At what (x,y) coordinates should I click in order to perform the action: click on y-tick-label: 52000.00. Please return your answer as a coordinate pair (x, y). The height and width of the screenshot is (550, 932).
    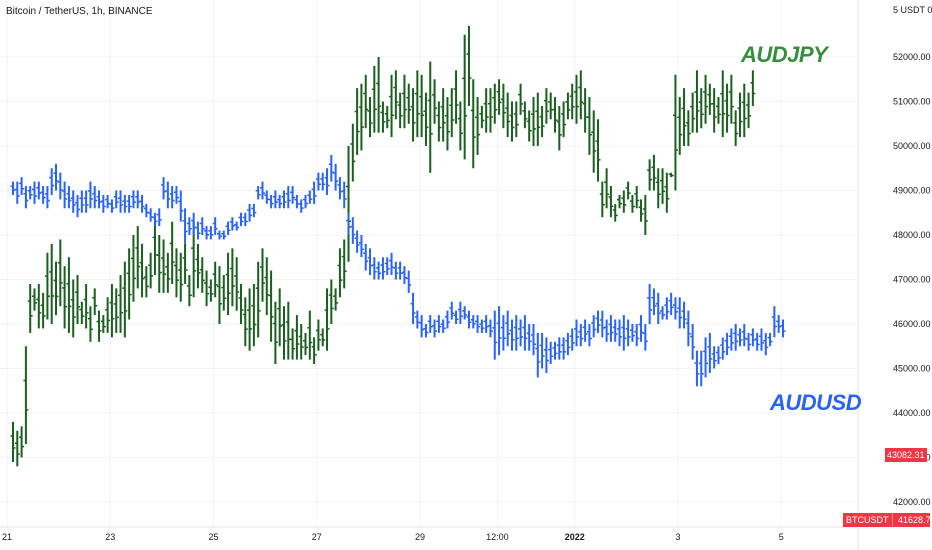
    Looking at the image, I should click on (912, 57).